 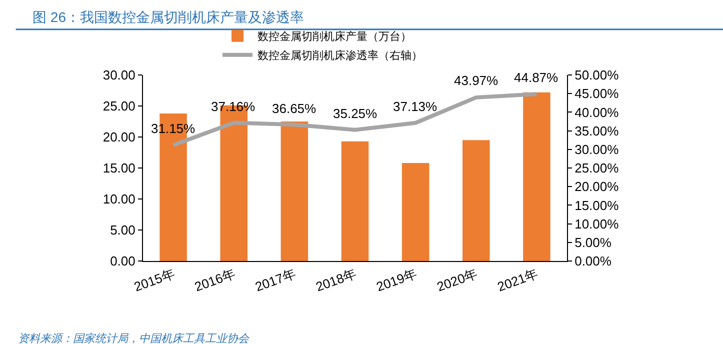 I want to click on data-label: 35.25%, so click(x=355, y=113).